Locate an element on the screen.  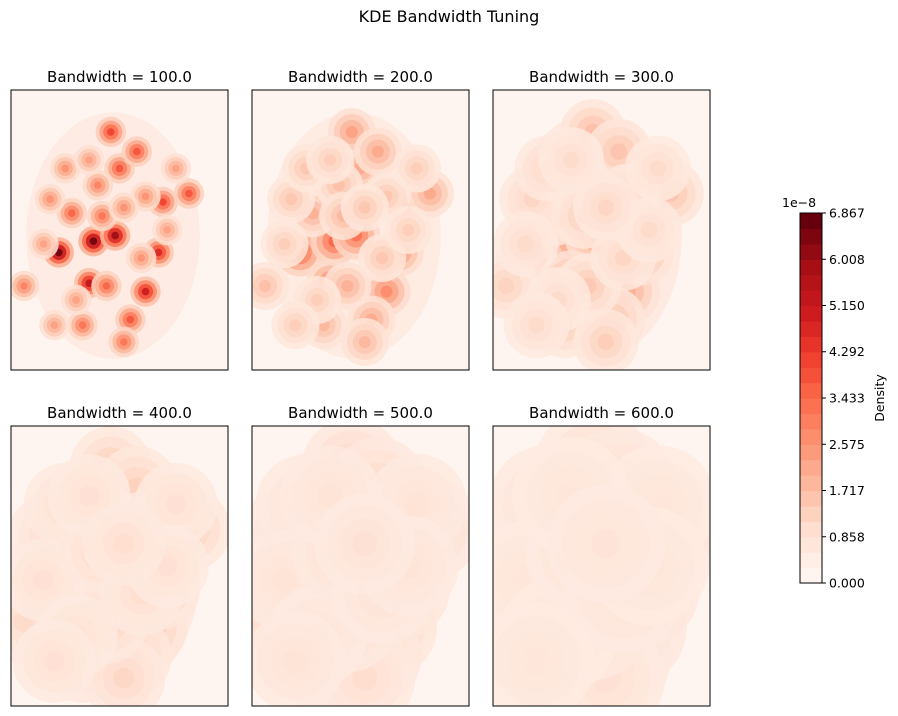
kde-panel-3: Bandwidth = 300.0 is located at coordinates (601, 219).